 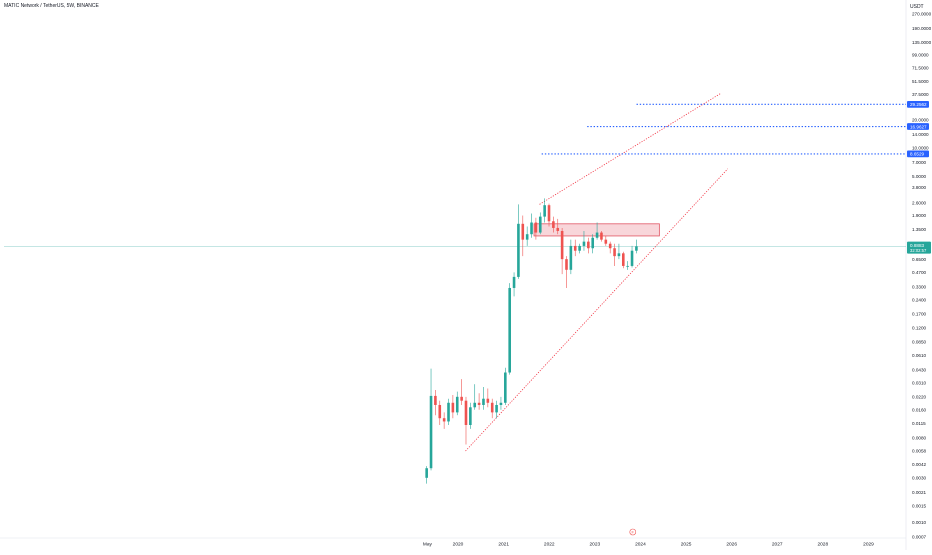 What do you see at coordinates (919, 187) in the screenshot?
I see `y-tick-label: 3.8000` at bounding box center [919, 187].